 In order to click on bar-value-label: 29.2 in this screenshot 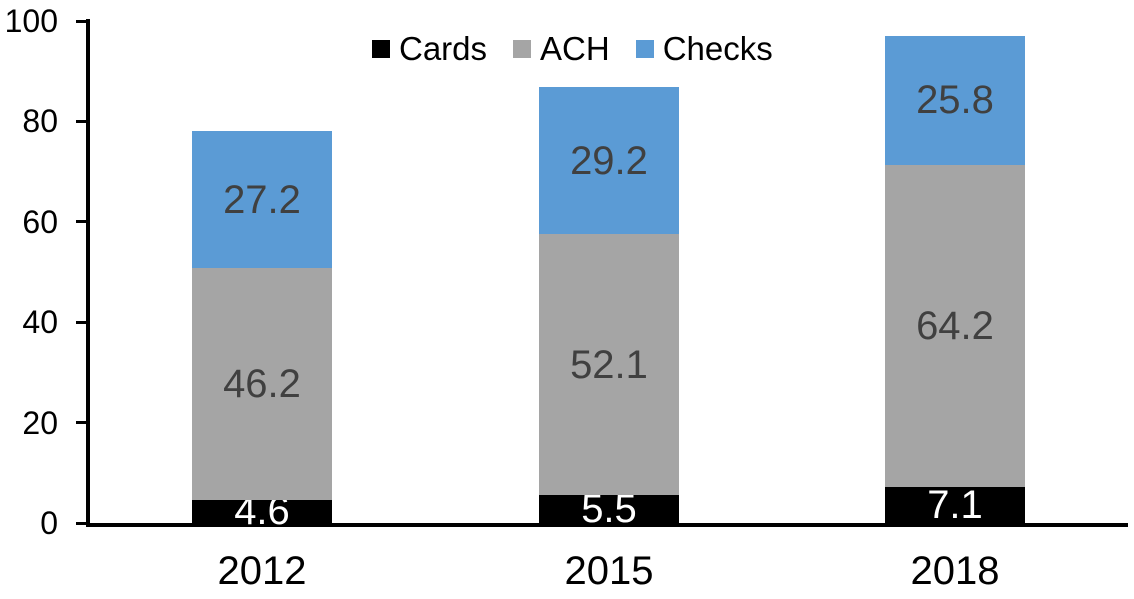, I will do `click(609, 160)`.